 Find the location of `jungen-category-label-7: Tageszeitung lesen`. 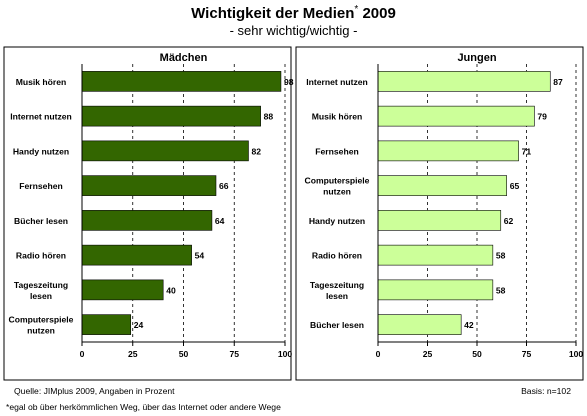

jungen-category-label-7: Tageszeitung lesen is located at coordinates (337, 290).